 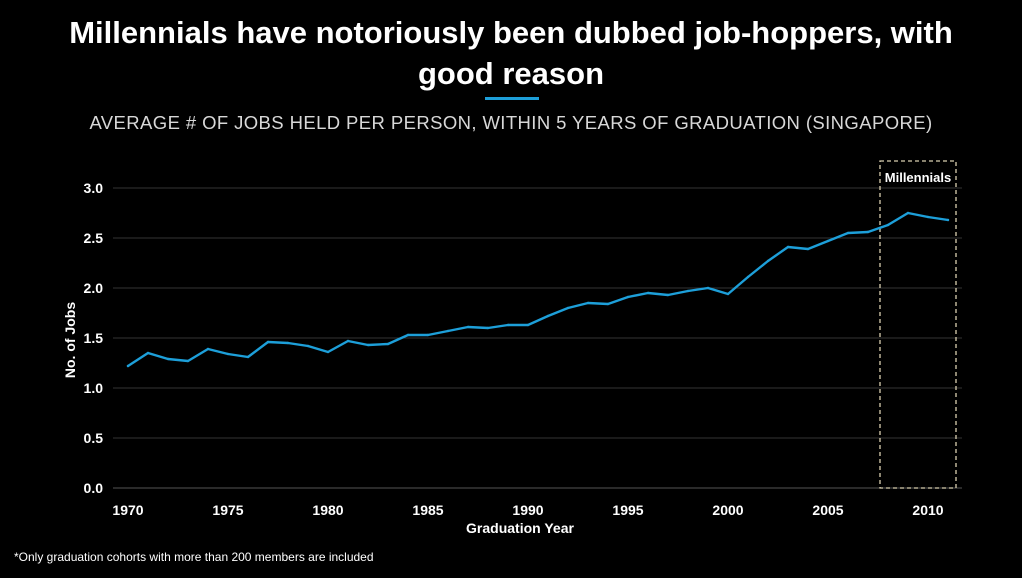 What do you see at coordinates (94, 238) in the screenshot?
I see `y-tick-label: 2.5` at bounding box center [94, 238].